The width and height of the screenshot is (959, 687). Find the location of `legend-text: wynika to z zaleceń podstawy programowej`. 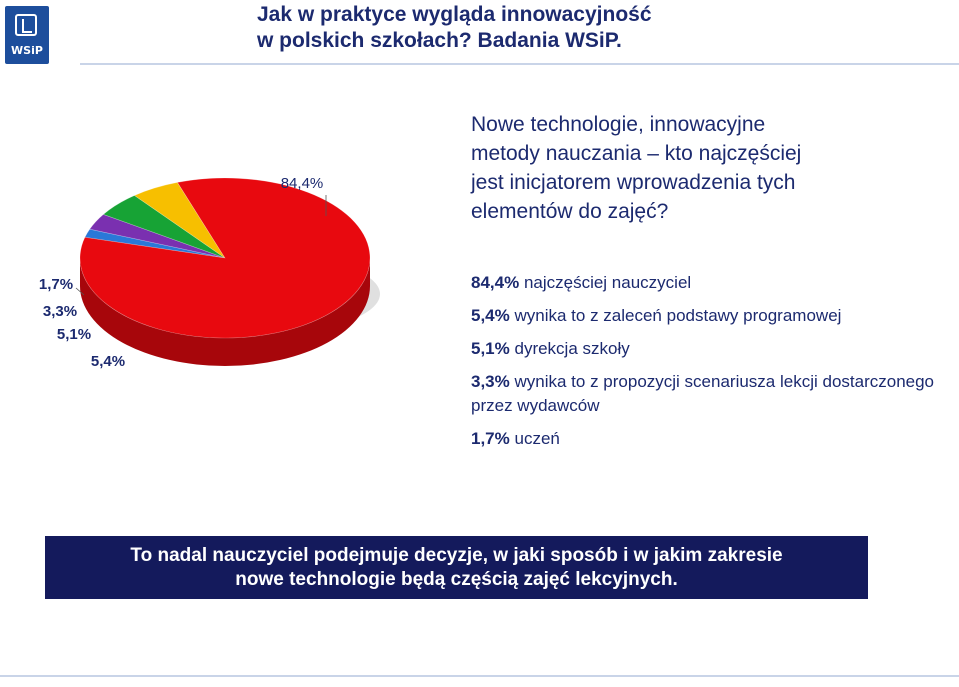

legend-text: wynika to z zaleceń podstawy programowej is located at coordinates (678, 315).